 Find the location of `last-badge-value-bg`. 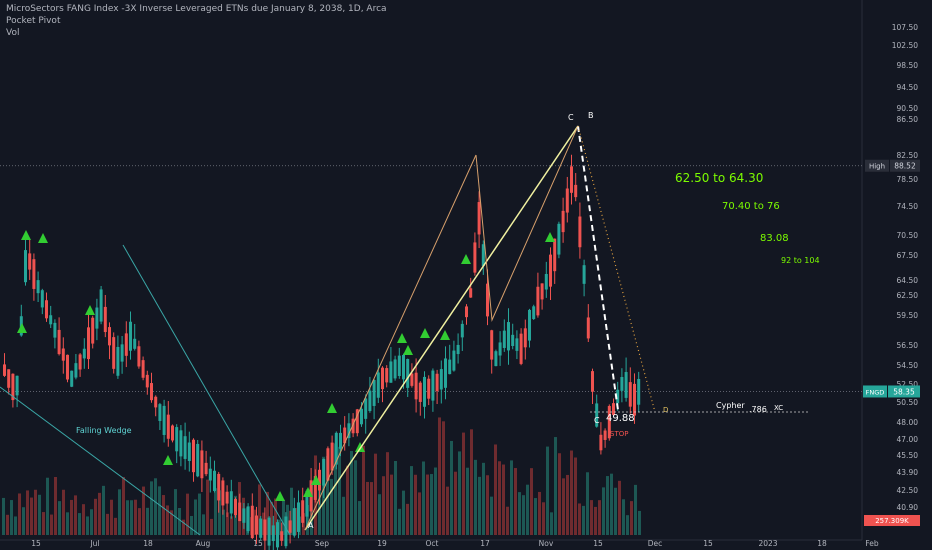

last-badge-value-bg is located at coordinates (904, 391).